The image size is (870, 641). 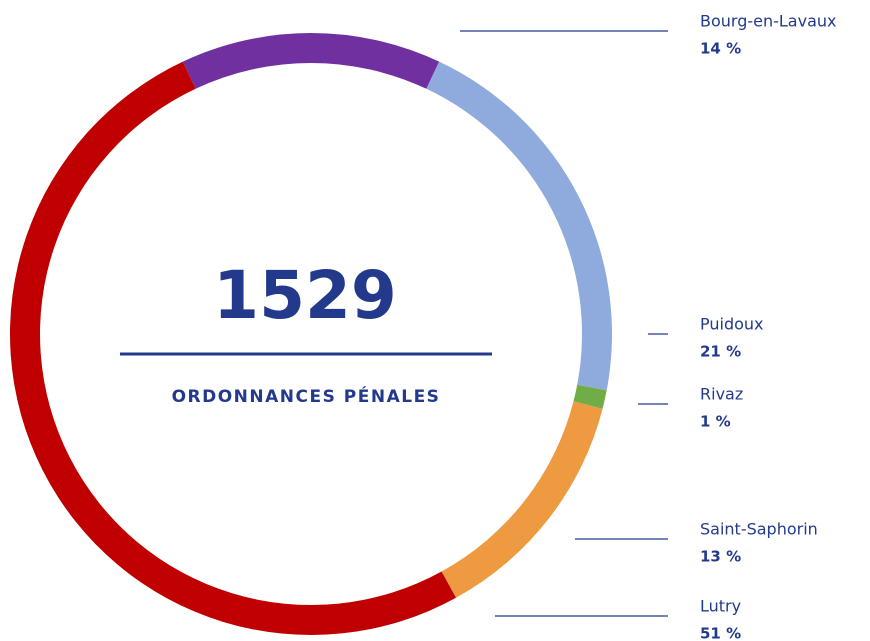 What do you see at coordinates (720, 557) in the screenshot?
I see `legend-value: 13 %` at bounding box center [720, 557].